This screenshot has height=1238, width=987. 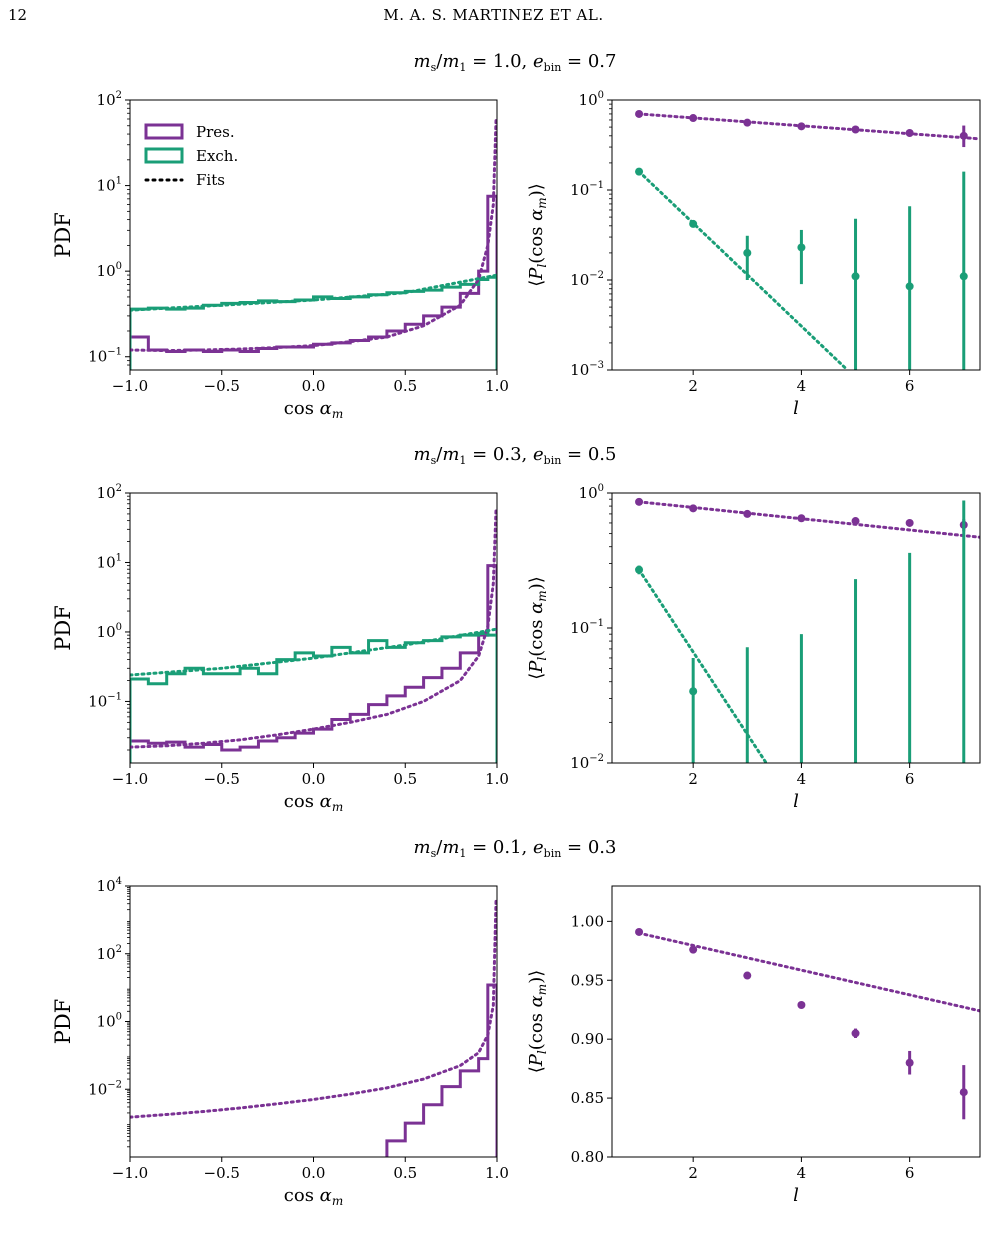 I want to click on row-title-1: ms/m1 = 1.0, ebin = 0.7, so click(x=515, y=62).